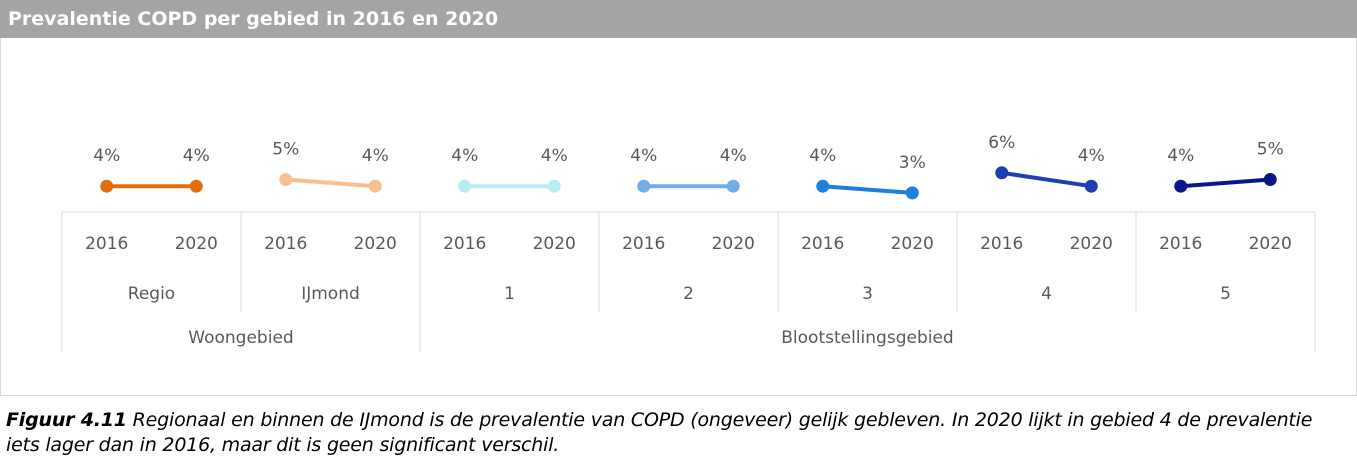 The width and height of the screenshot is (1357, 459). Describe the element at coordinates (509, 294) in the screenshot. I see `group-label: 1` at that location.